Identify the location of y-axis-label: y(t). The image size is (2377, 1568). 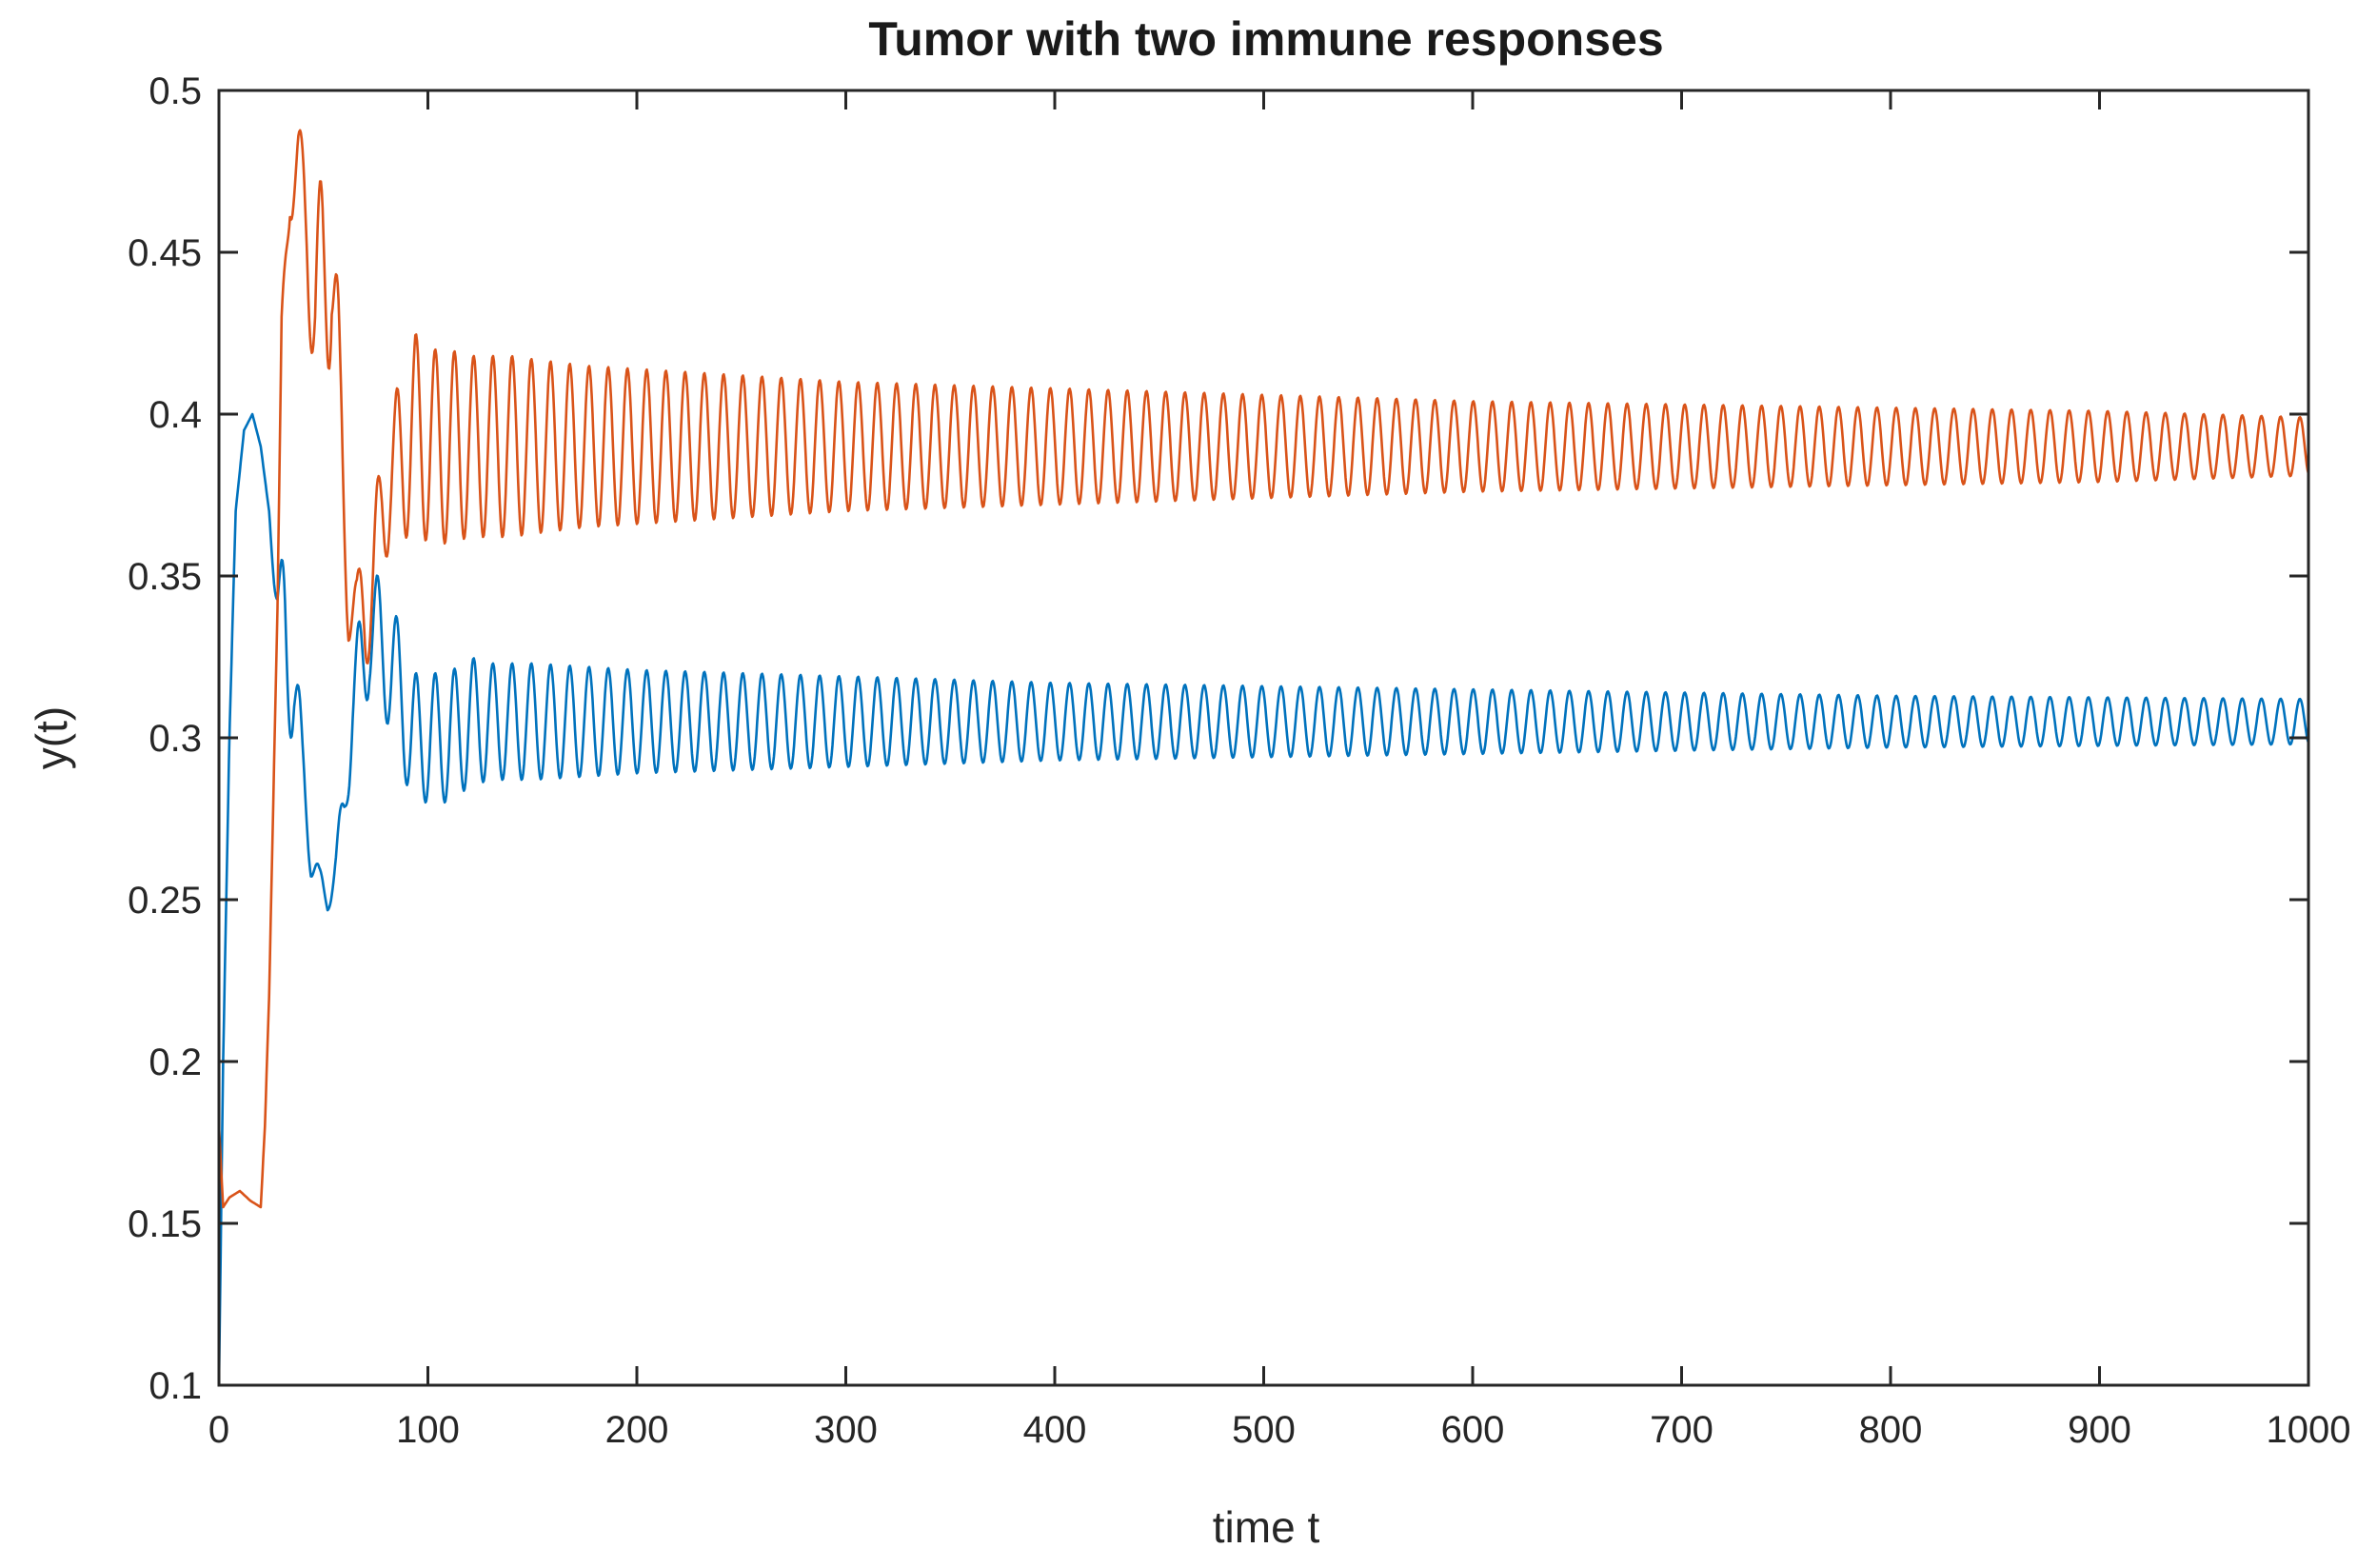
(51, 738).